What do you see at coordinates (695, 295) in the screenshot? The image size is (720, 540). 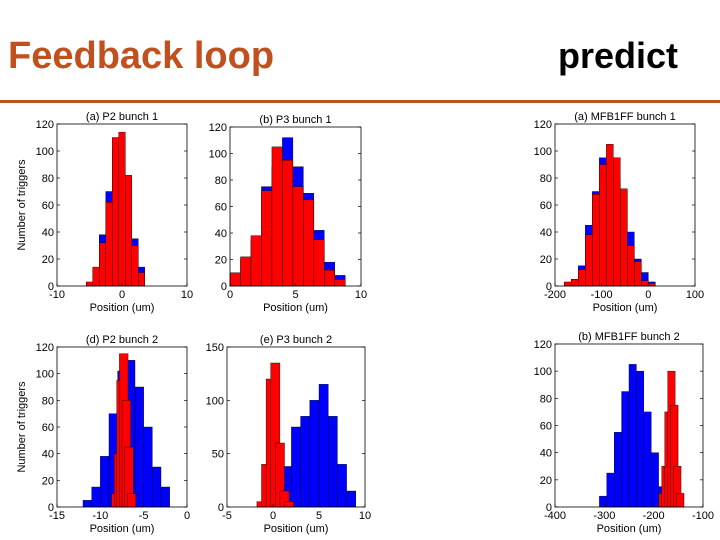 I see `x-tick-label: 100` at bounding box center [695, 295].